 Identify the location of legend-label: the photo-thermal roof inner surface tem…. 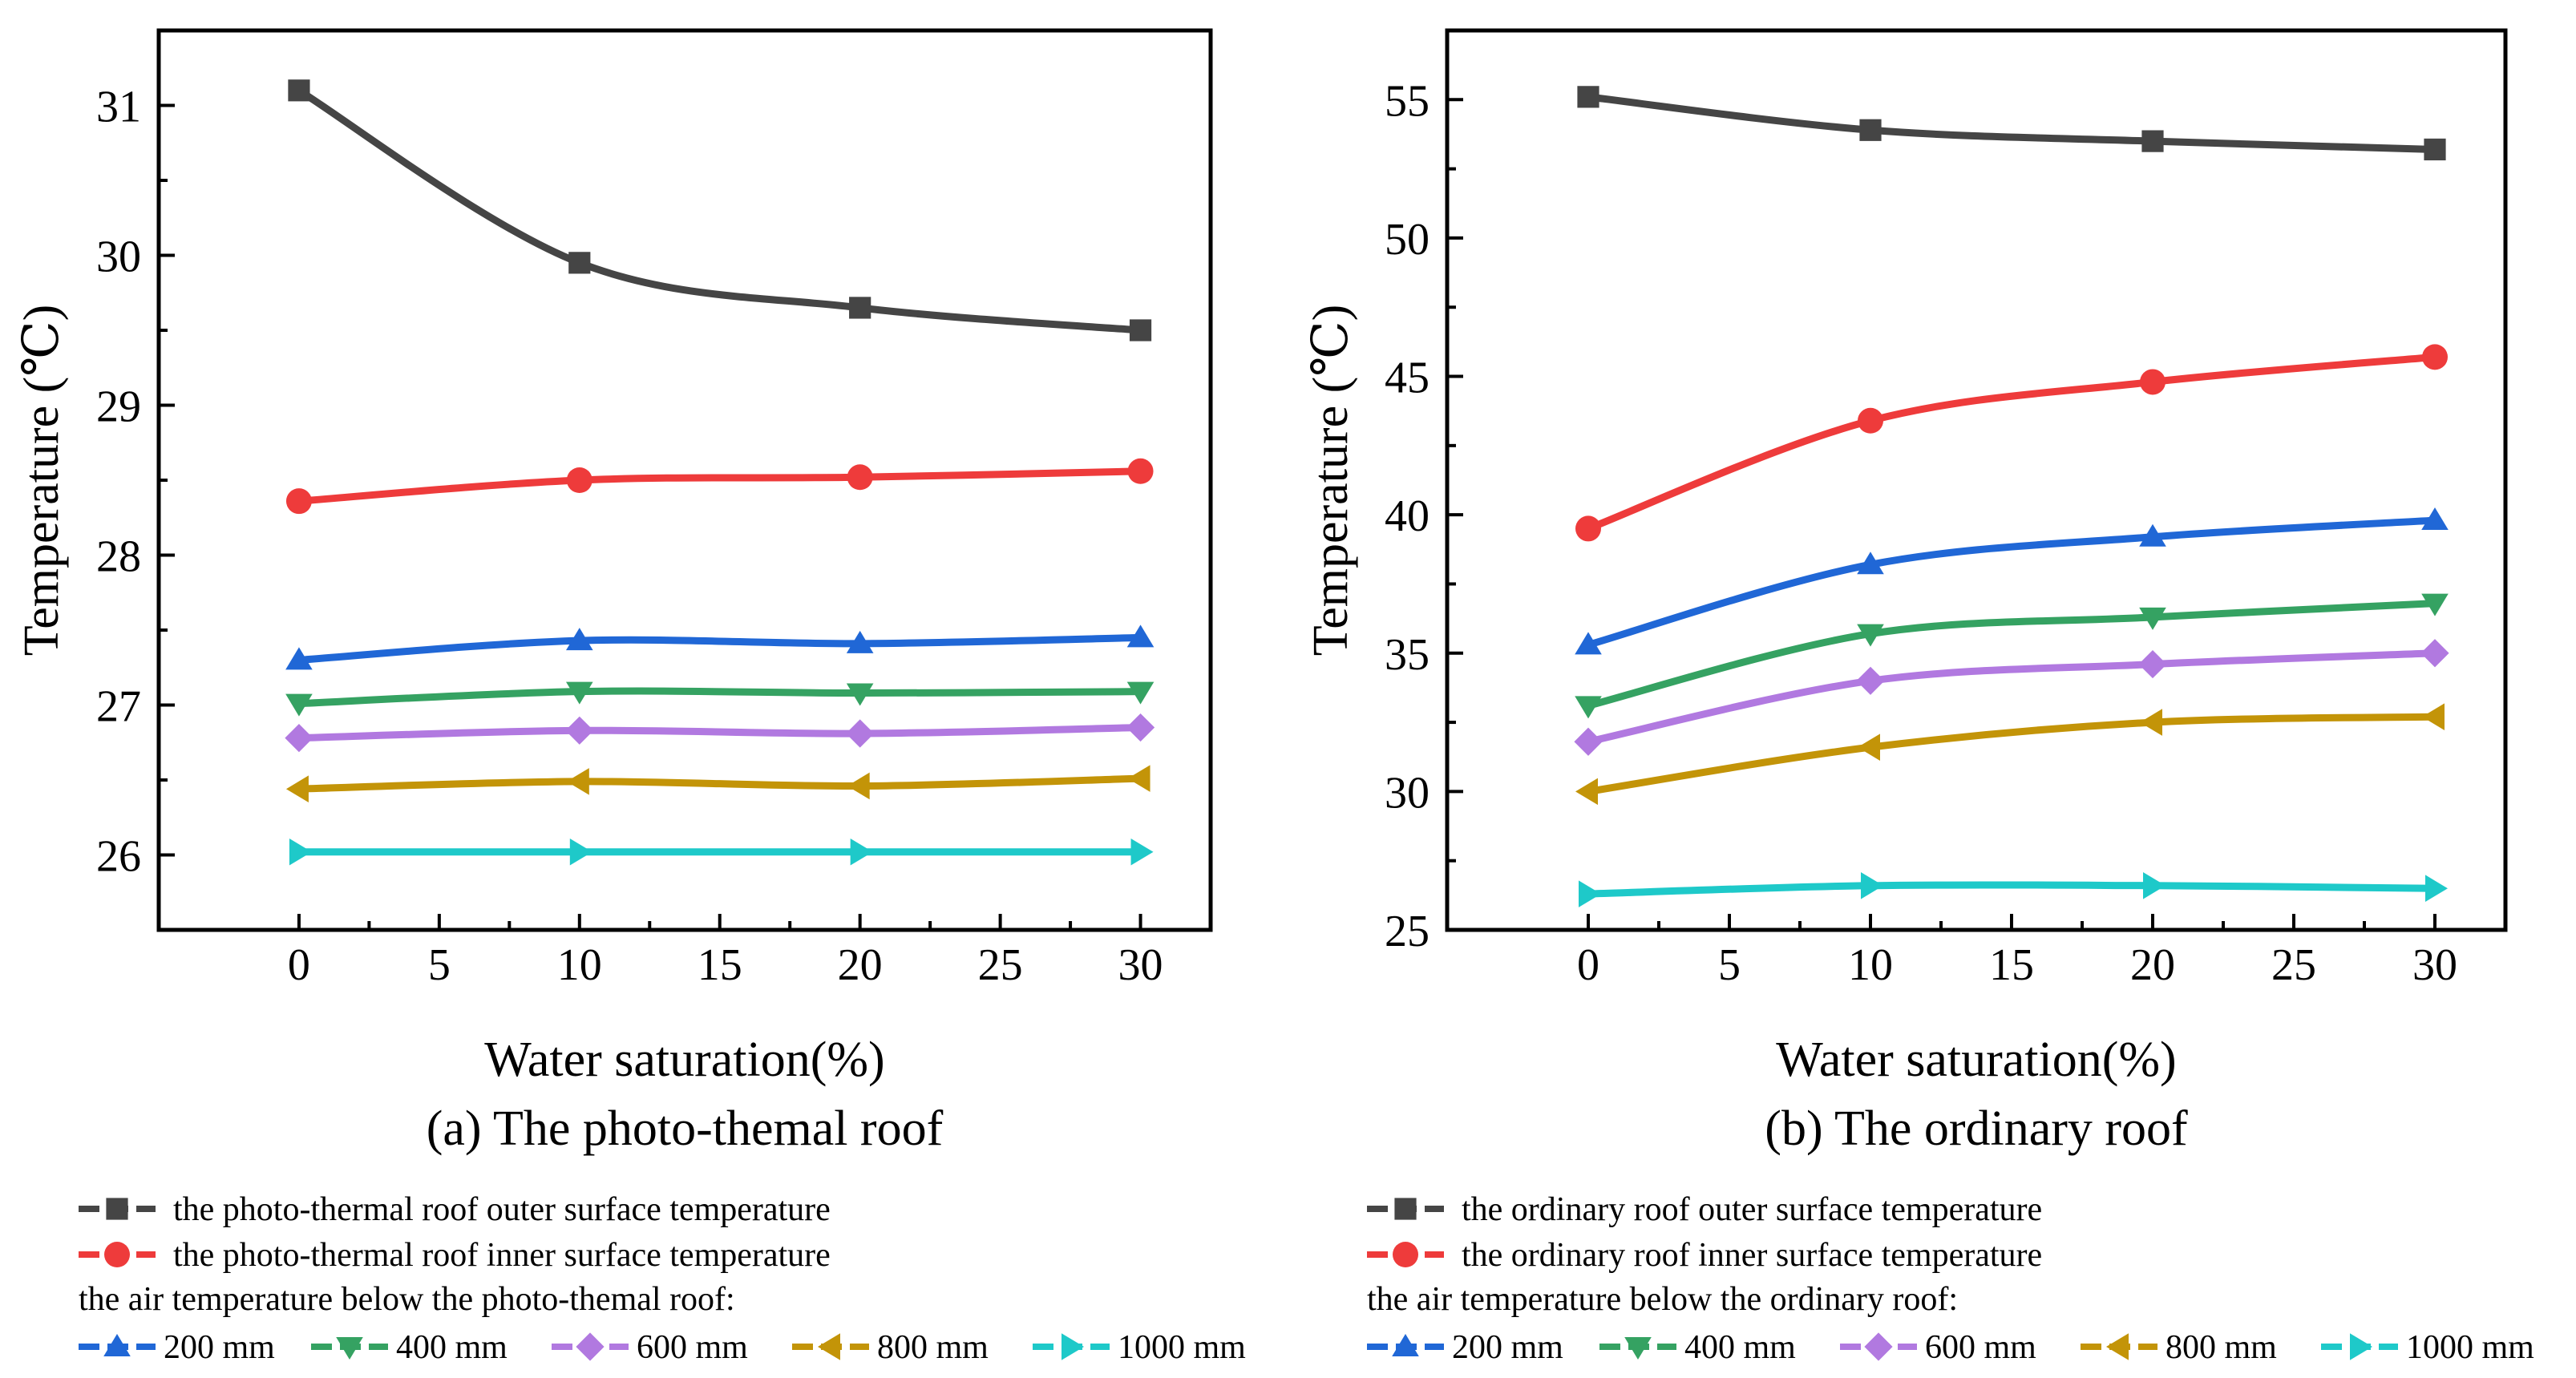
(502, 1255).